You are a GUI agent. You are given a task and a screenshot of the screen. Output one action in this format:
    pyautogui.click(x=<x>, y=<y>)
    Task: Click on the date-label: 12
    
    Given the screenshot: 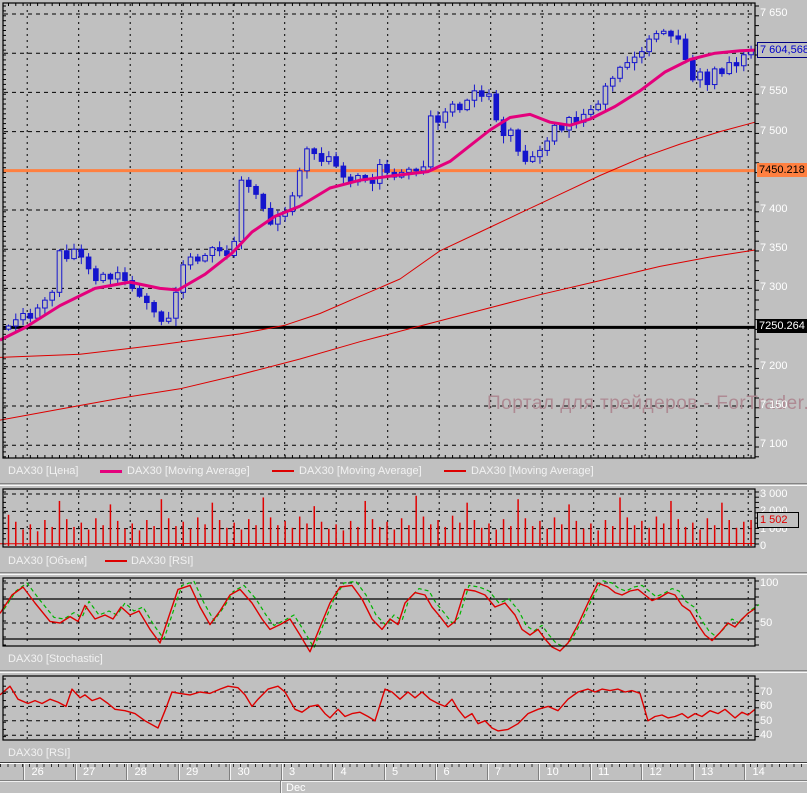 What is the action you would take?
    pyautogui.click(x=655, y=772)
    